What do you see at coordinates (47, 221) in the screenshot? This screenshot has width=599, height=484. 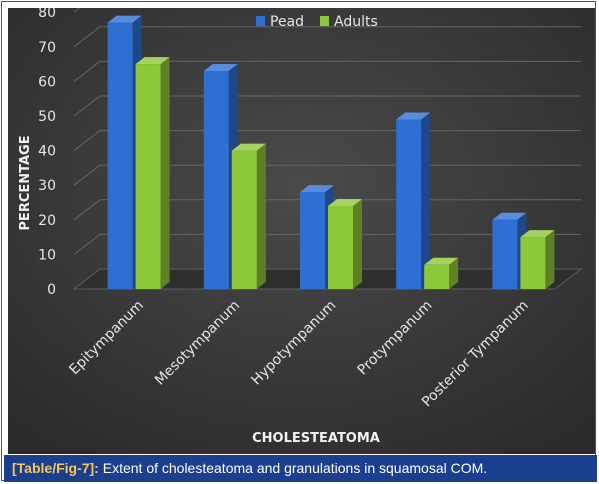 I see `y-tick-label: 20` at bounding box center [47, 221].